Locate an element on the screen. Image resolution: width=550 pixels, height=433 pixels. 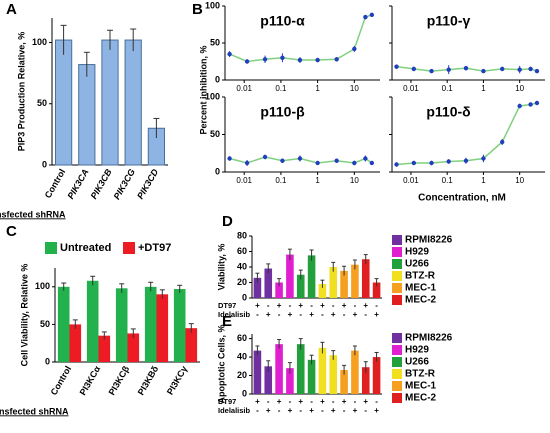
y-axis-label: Apoptotic Cells, % is located at coordinates (221, 363).